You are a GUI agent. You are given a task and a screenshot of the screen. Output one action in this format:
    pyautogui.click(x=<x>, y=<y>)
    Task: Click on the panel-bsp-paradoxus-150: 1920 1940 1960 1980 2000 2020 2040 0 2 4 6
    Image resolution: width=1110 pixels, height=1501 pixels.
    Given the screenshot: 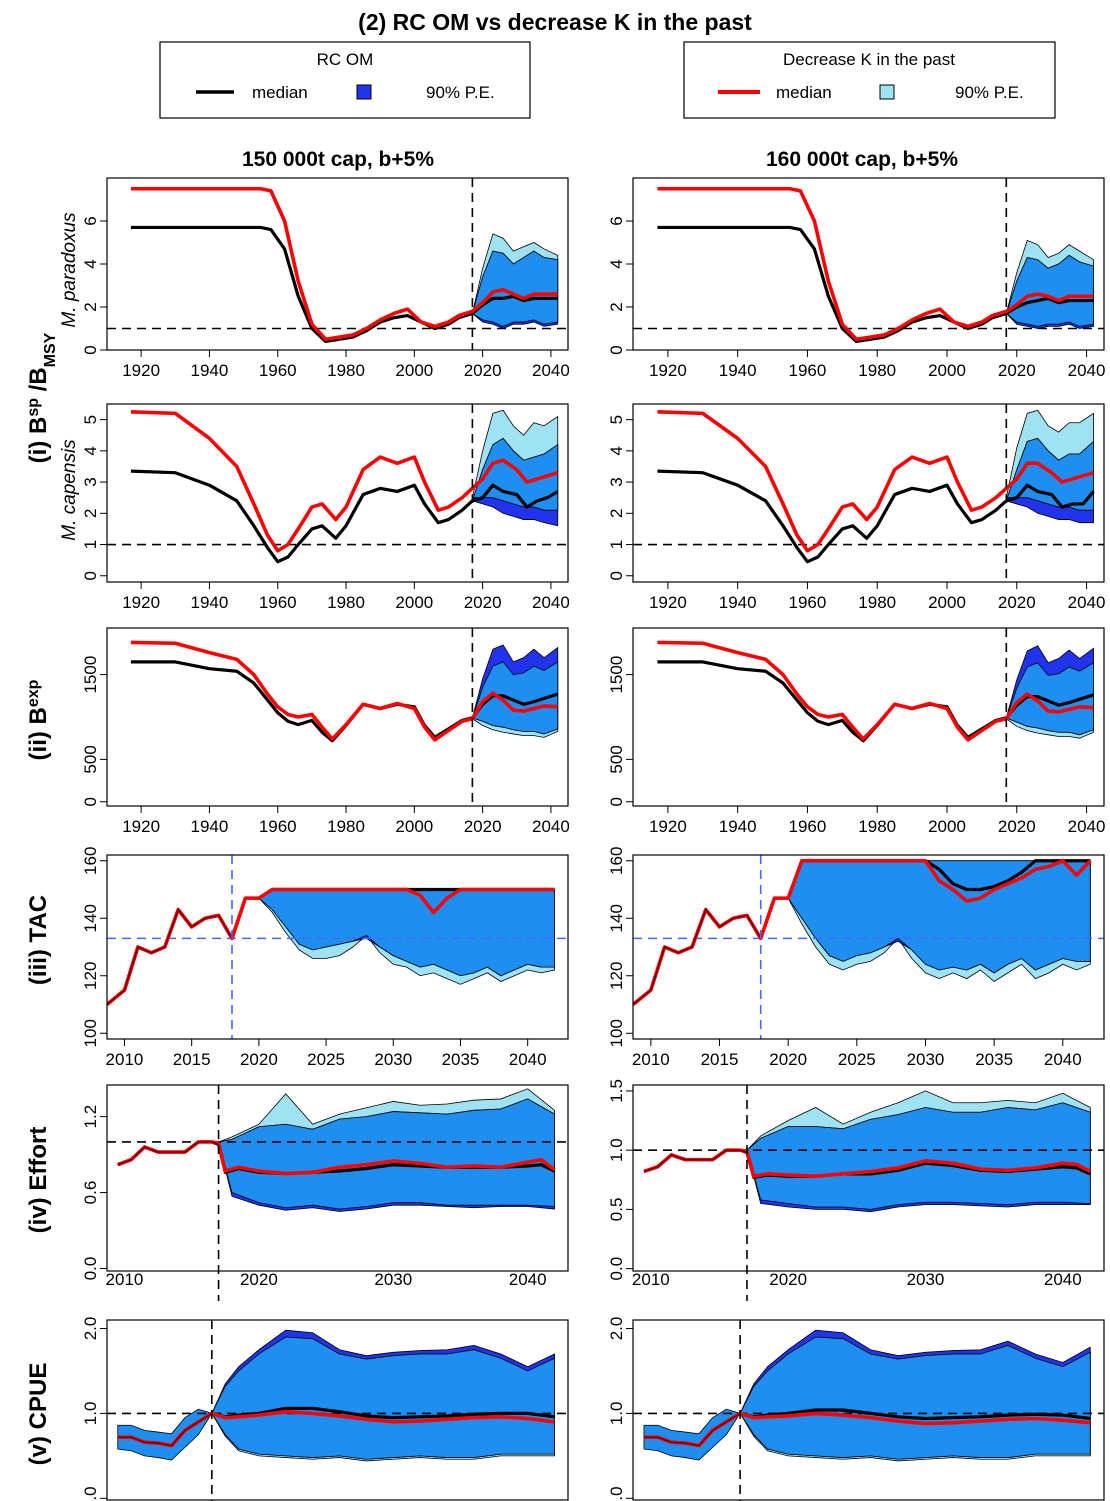 What is the action you would take?
    pyautogui.click(x=325, y=278)
    